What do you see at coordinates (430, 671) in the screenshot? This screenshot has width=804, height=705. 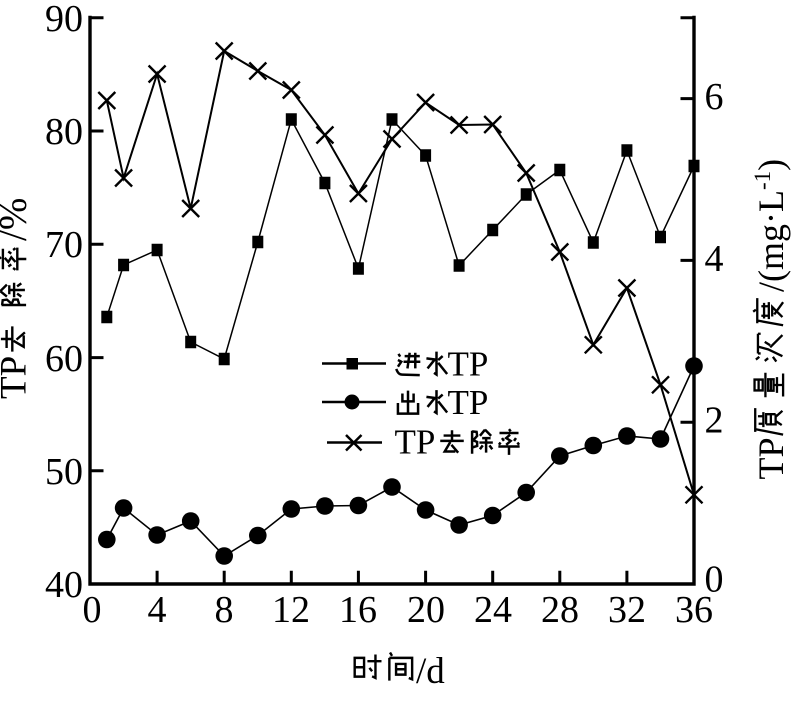 I see `svg-text: /d` at bounding box center [430, 671].